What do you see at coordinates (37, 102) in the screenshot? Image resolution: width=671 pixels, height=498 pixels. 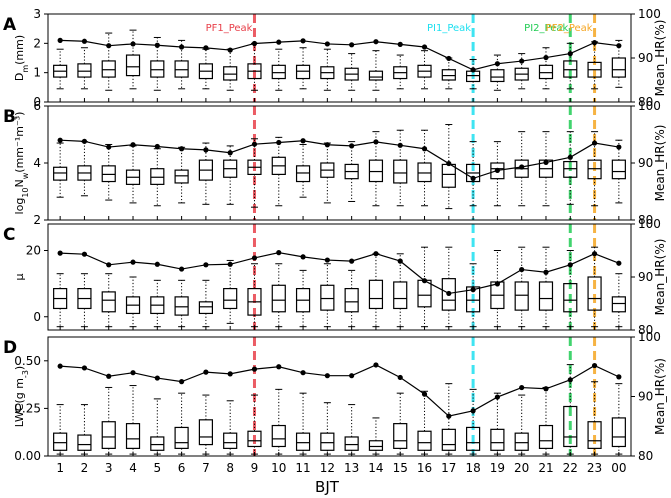 I see `y-tick-label: 0` at bounding box center [37, 102].